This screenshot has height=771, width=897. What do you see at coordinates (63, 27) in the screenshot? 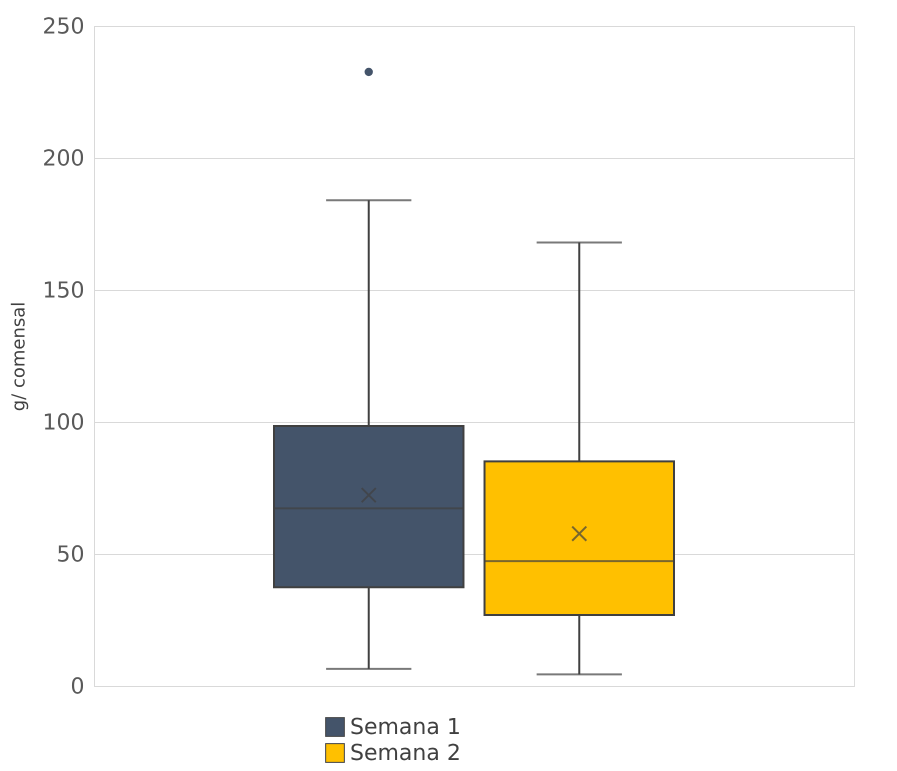
I see `y-tick-label: 250` at bounding box center [63, 27].